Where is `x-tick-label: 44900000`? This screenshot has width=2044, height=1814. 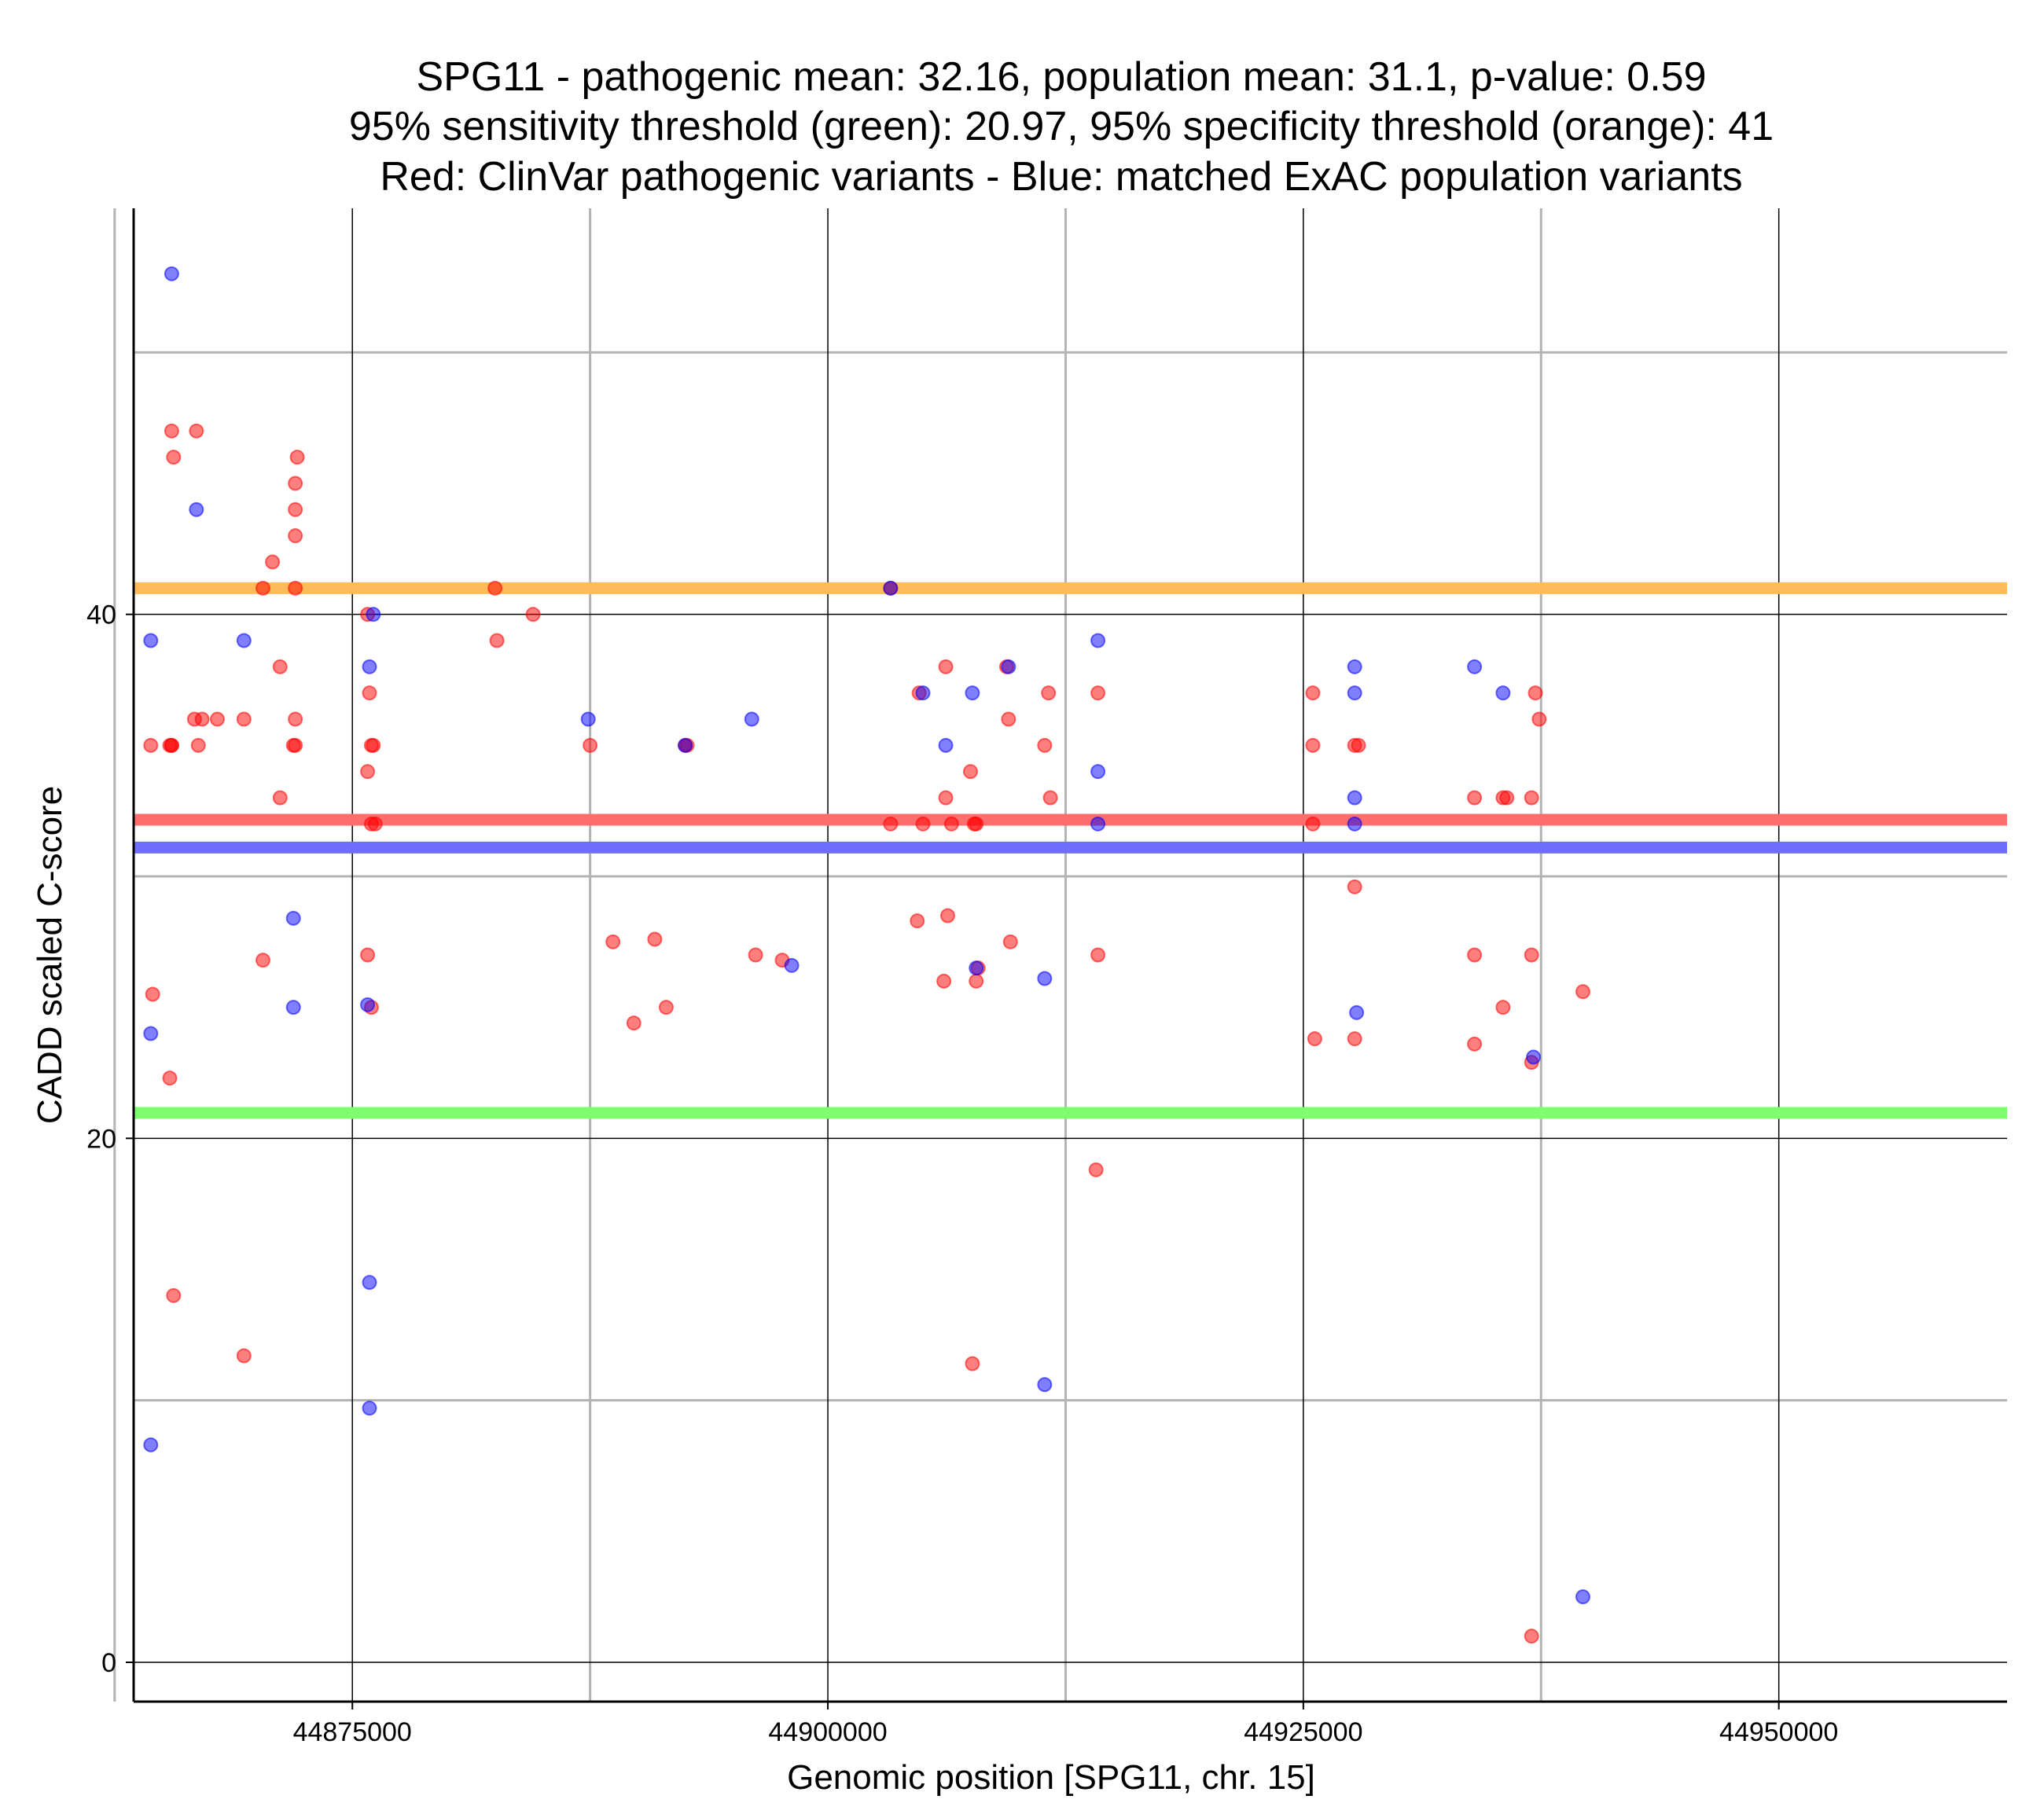 x-tick-label: 44900000 is located at coordinates (828, 1732).